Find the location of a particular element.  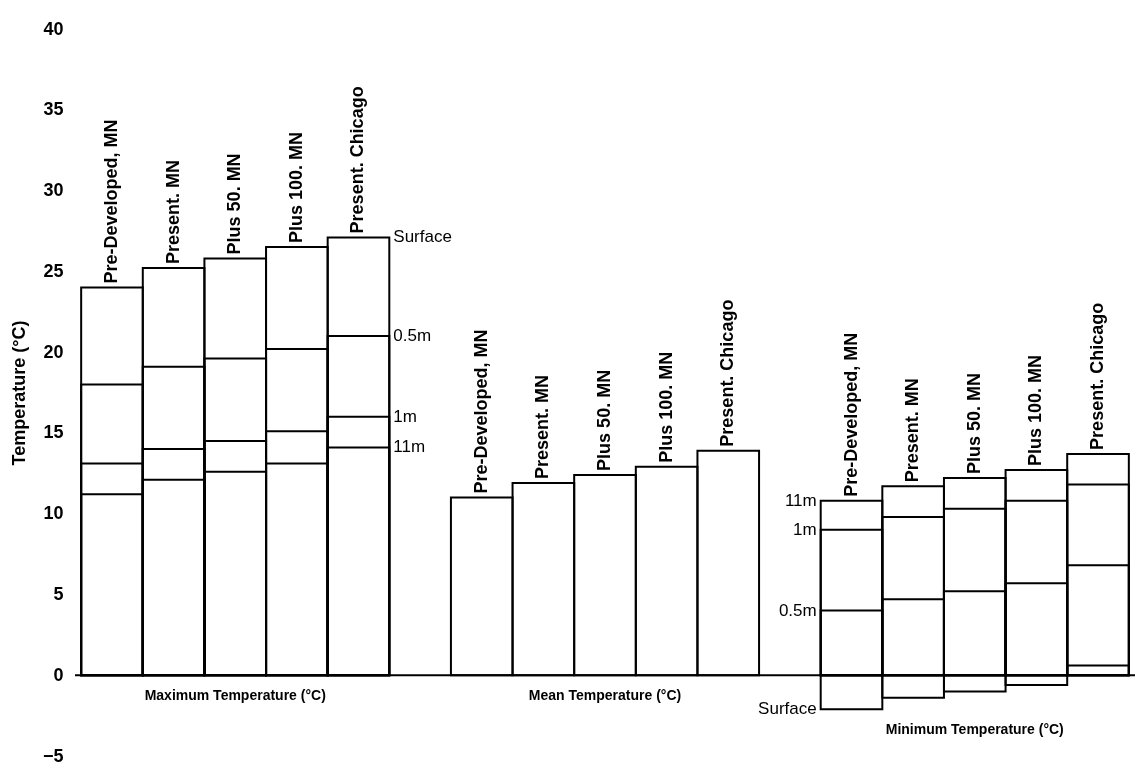

y-tick-label: 30 is located at coordinates (53, 190).